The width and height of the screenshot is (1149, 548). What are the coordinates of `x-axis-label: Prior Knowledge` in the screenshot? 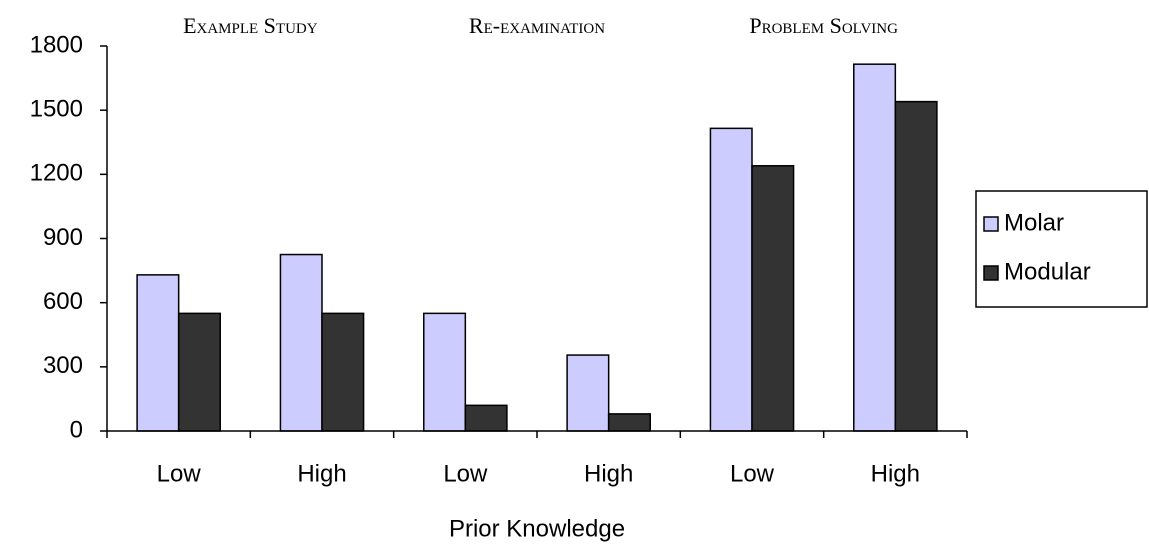 It's located at (537, 528).